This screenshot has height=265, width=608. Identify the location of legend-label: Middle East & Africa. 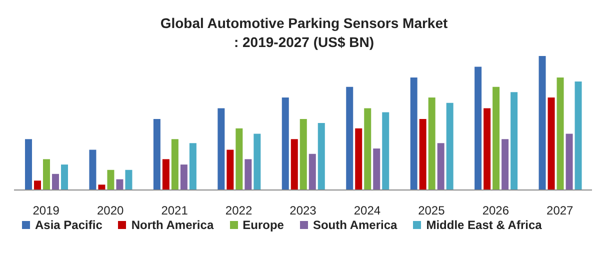
(484, 225).